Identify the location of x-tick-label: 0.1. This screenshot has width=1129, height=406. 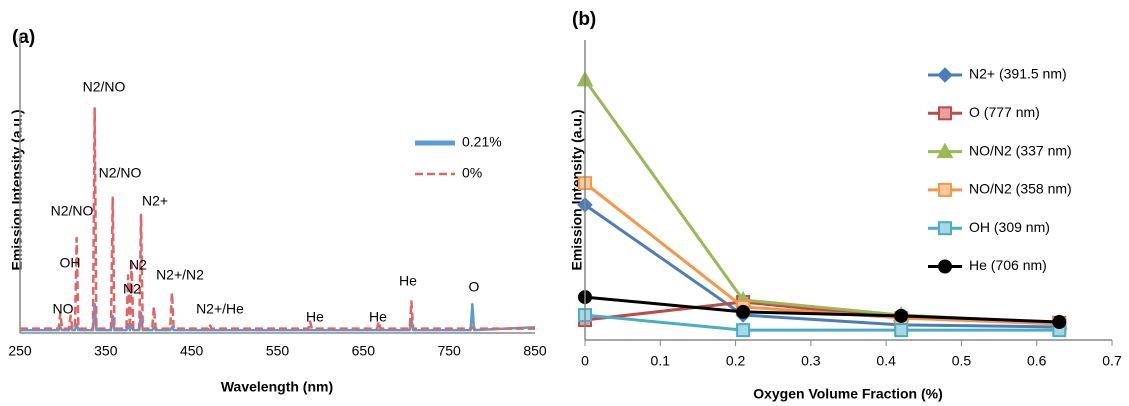
(661, 361).